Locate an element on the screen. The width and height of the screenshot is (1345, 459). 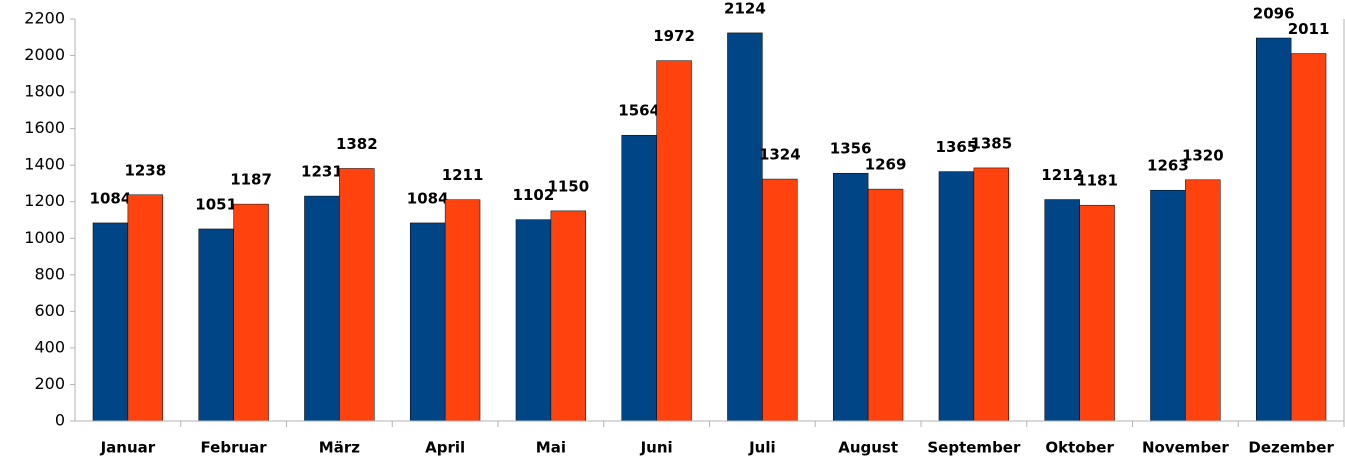
x-tick-label: Mai is located at coordinates (551, 448).